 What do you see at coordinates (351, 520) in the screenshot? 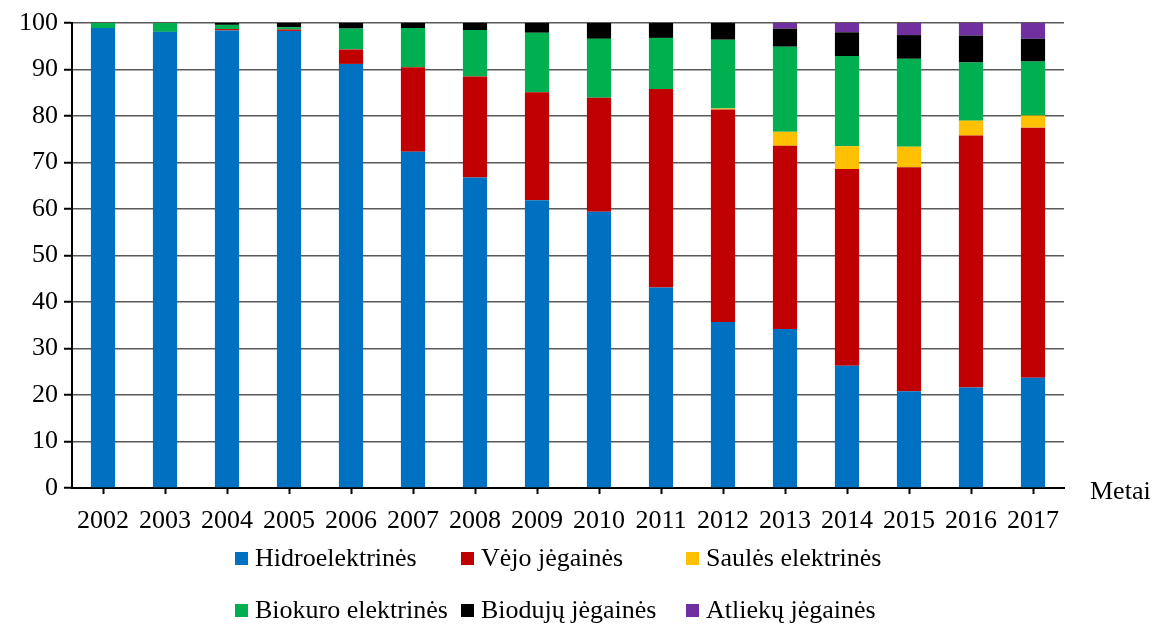
I see `x-tick-label: 2006` at bounding box center [351, 520].